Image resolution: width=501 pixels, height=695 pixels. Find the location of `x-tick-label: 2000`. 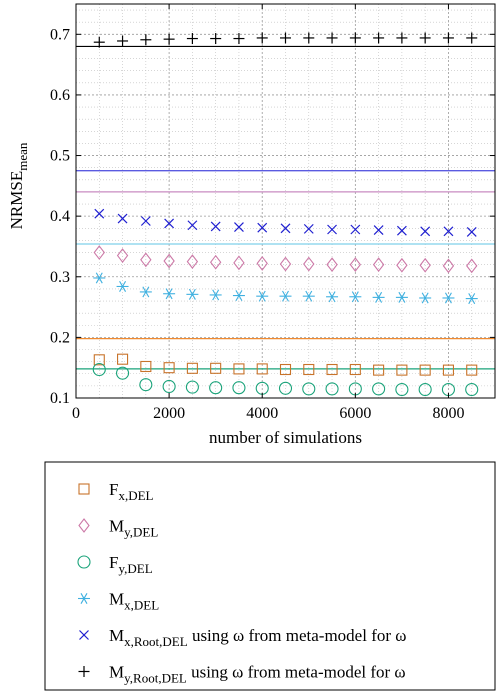

x-tick-label: 2000 is located at coordinates (169, 413).